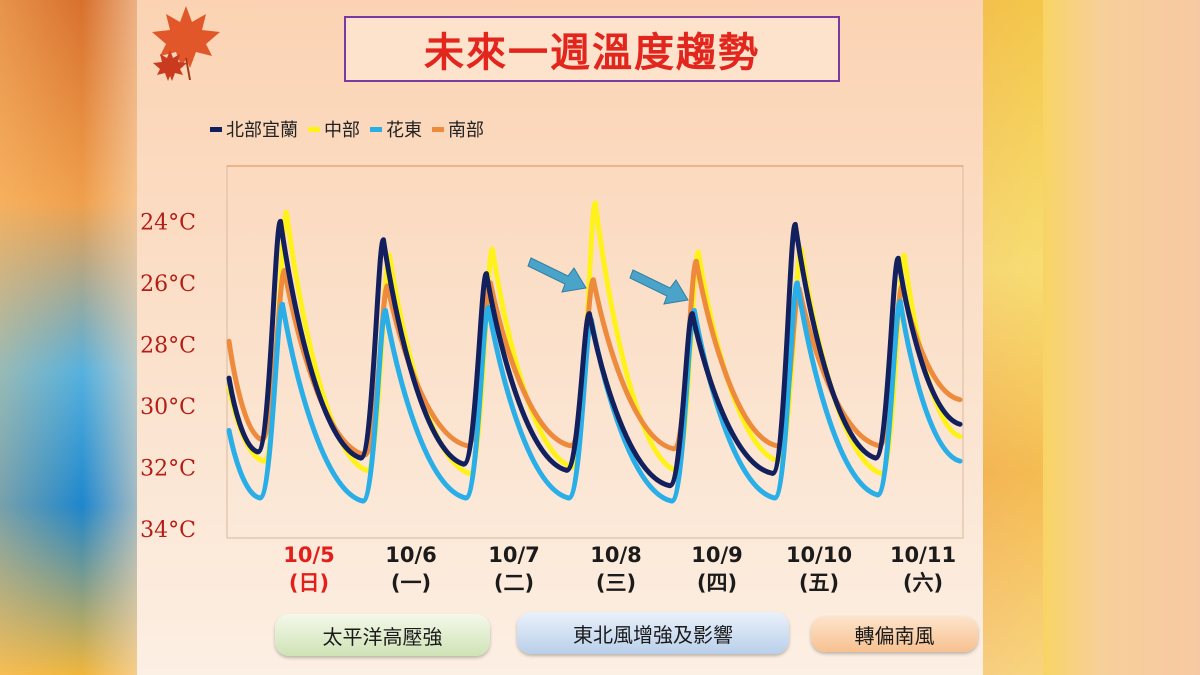 The image size is (1200, 675). I want to click on phase-label-northeast-wind: 東北風增強及影響, so click(653, 633).